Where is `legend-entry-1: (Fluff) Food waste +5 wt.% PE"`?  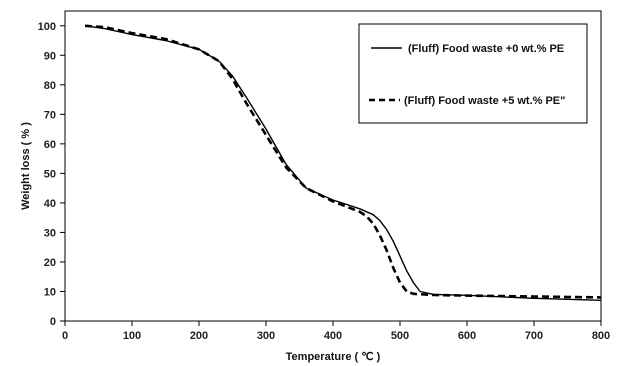
legend-entry-1: (Fluff) Food waste +5 wt.% PE" is located at coordinates (484, 101).